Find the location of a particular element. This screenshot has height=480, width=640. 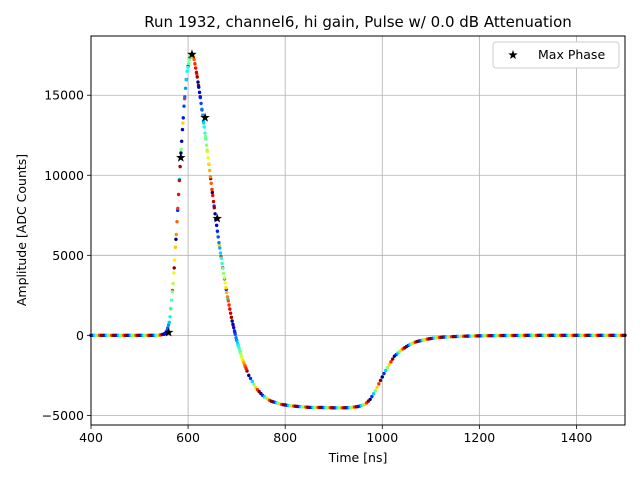

x-tick-label: 800 is located at coordinates (285, 437).